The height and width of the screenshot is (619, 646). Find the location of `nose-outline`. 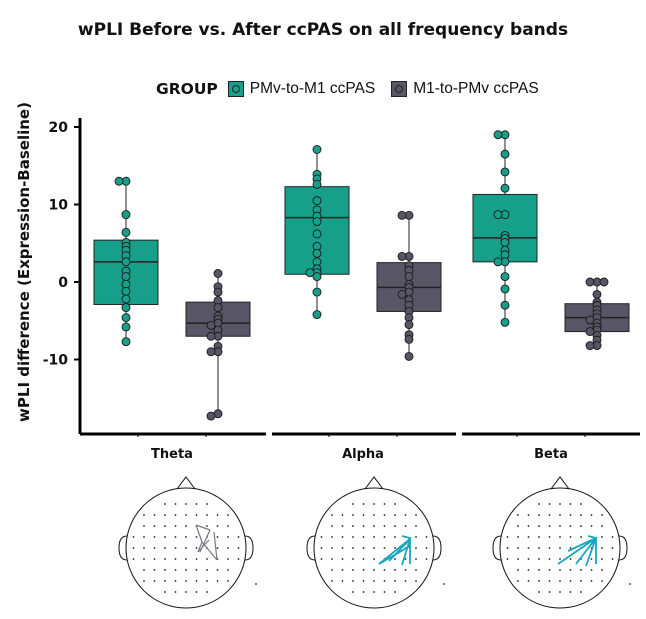

nose-outline is located at coordinates (560, 483).